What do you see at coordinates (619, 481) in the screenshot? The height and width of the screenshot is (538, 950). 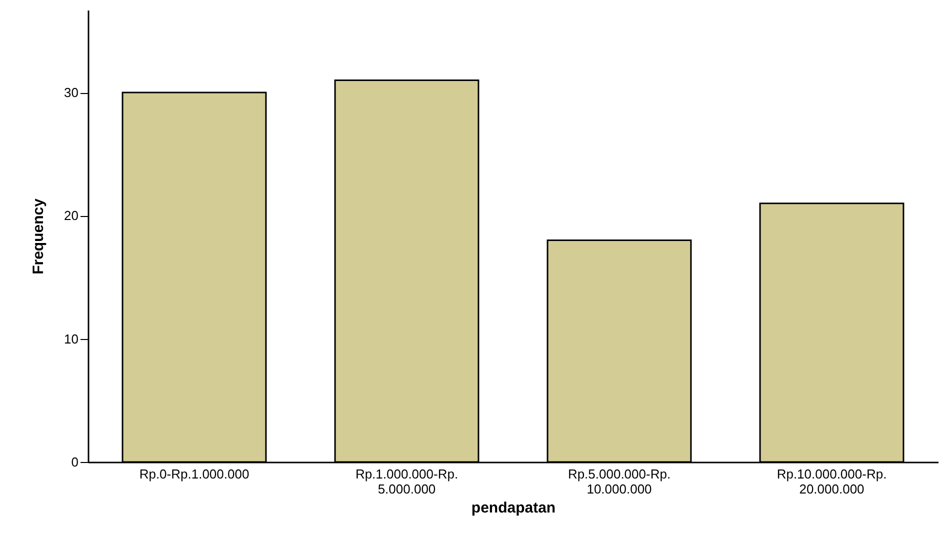 I see `x-tick-label: Rp.5.000.000-Rp. 10.000.000` at bounding box center [619, 481].